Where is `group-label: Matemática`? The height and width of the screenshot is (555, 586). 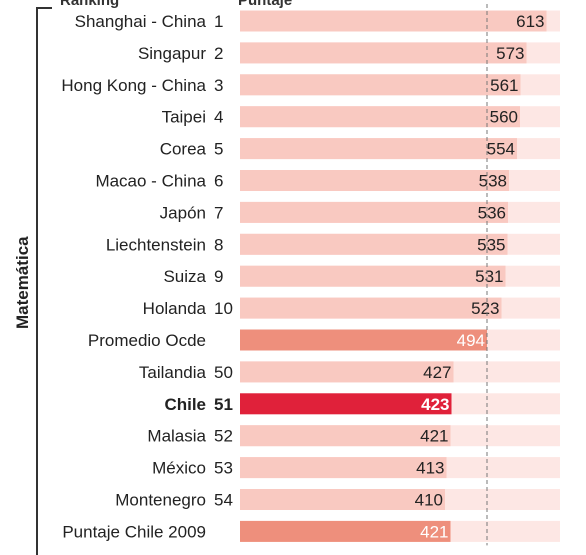
group-label: Matemática is located at coordinates (22, 282).